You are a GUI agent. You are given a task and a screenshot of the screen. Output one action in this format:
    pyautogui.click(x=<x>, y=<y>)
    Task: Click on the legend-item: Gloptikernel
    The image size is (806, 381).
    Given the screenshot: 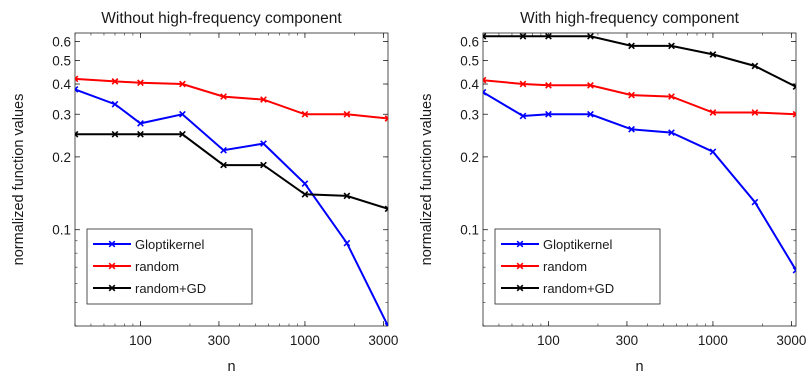 What is the action you would take?
    pyautogui.click(x=556, y=244)
    